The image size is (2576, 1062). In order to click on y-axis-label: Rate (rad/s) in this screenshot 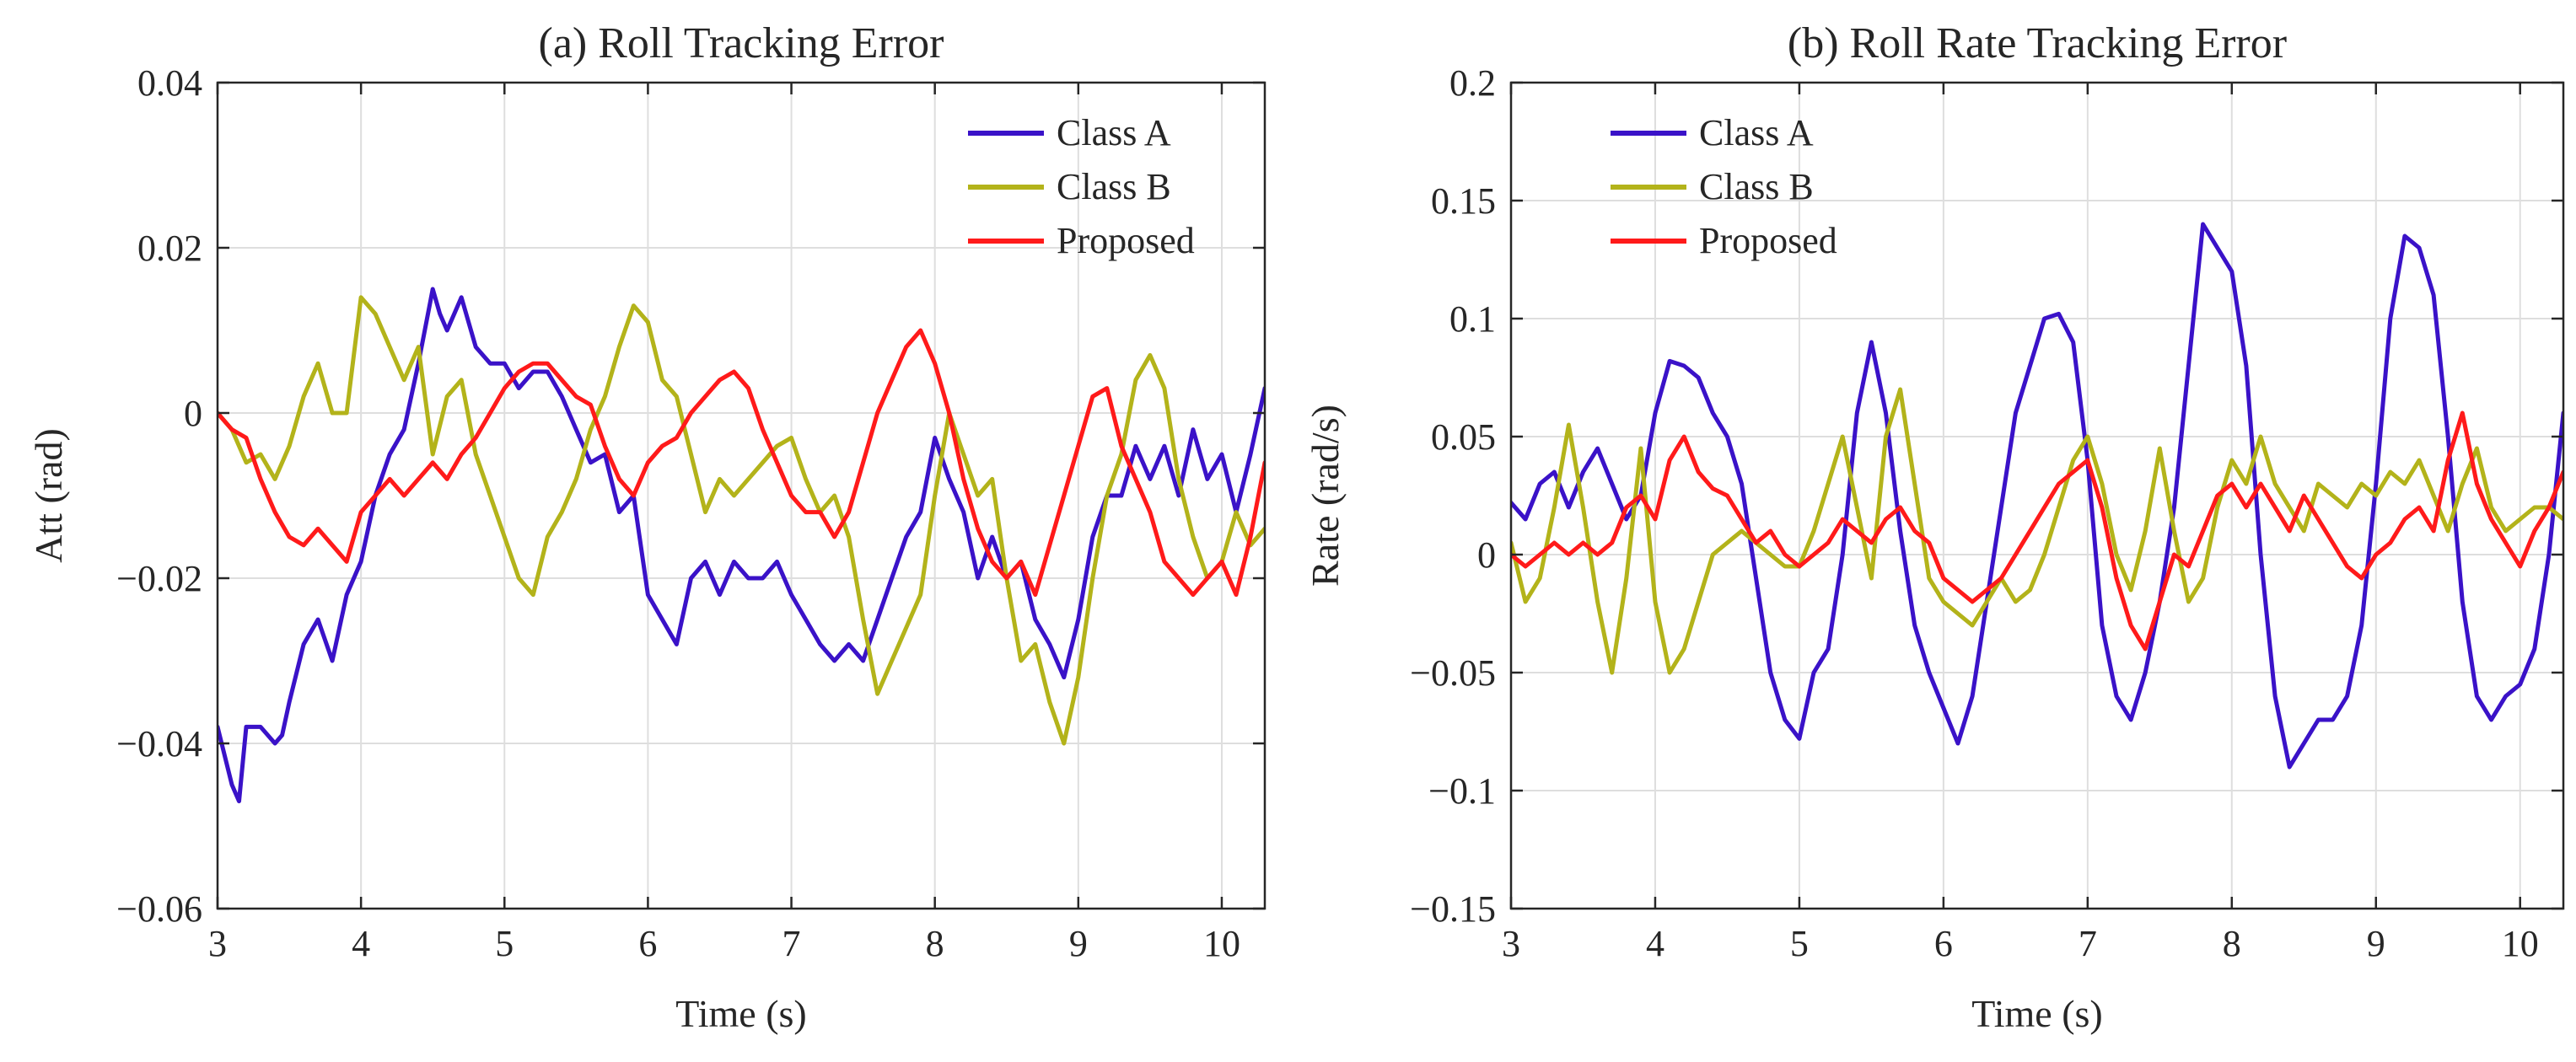, I will do `click(1325, 496)`.